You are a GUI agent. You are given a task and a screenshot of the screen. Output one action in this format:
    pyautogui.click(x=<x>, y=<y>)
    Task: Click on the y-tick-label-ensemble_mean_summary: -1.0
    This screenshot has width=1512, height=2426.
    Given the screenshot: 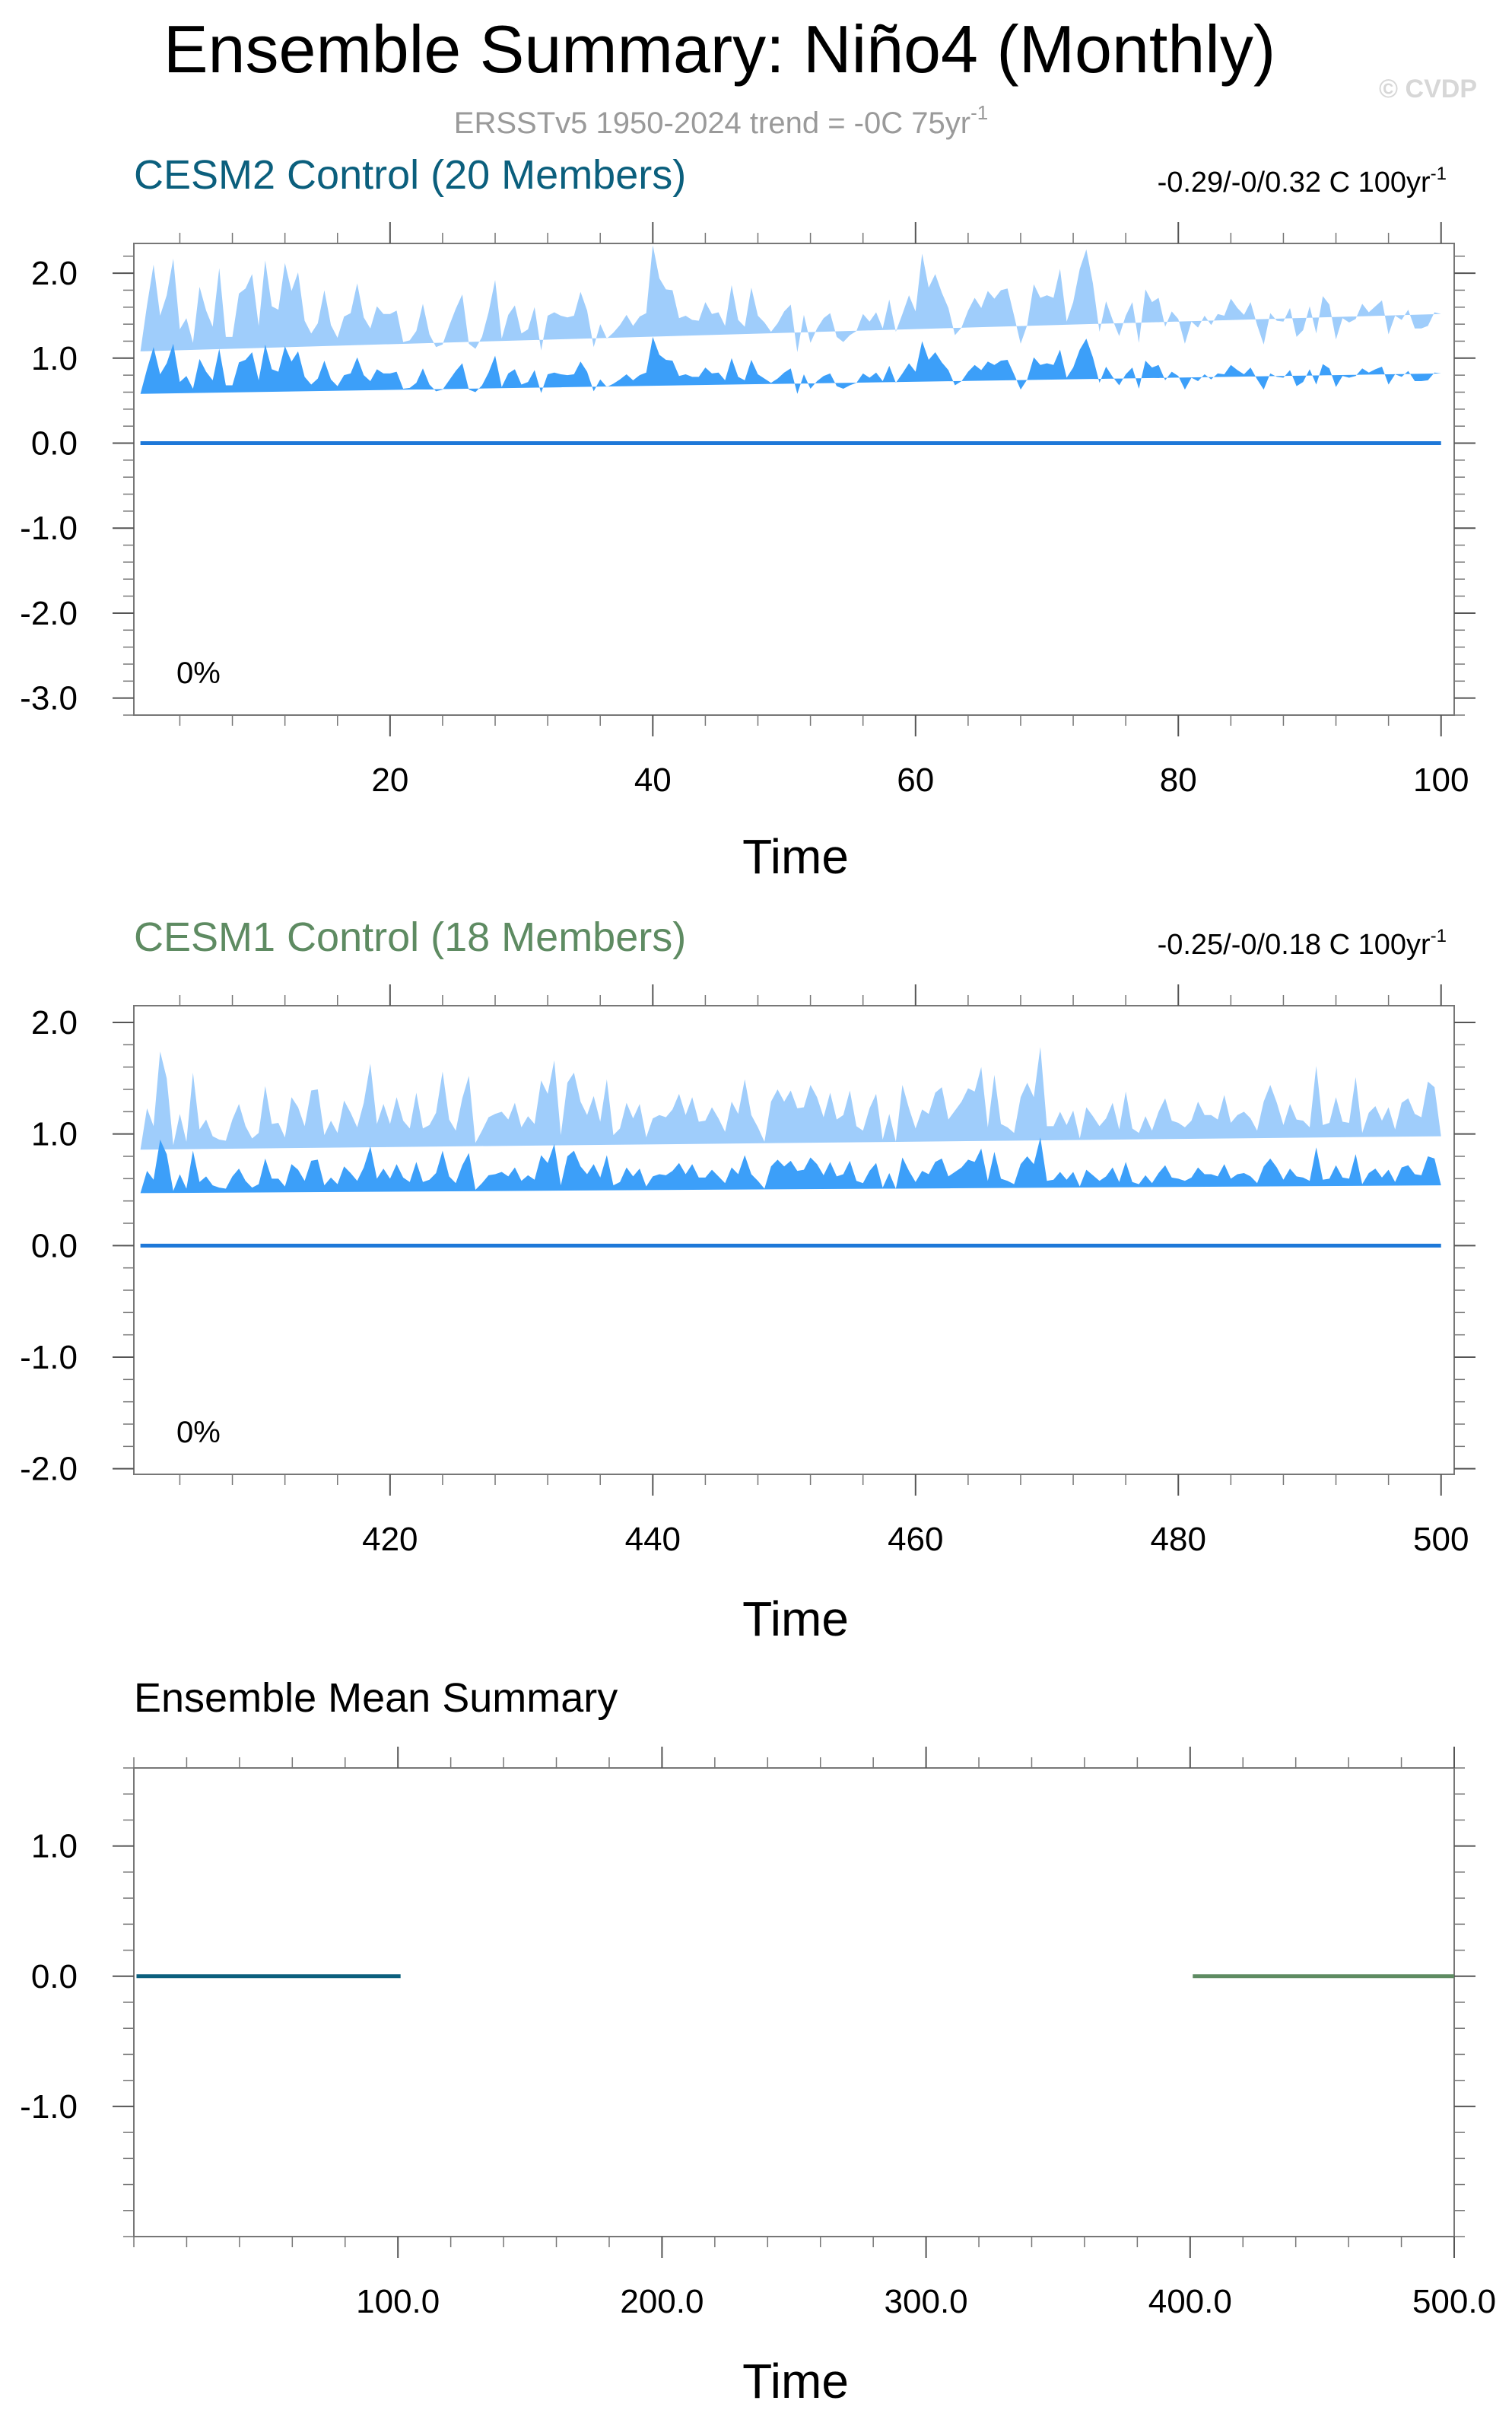 What is the action you would take?
    pyautogui.click(x=49, y=2107)
    